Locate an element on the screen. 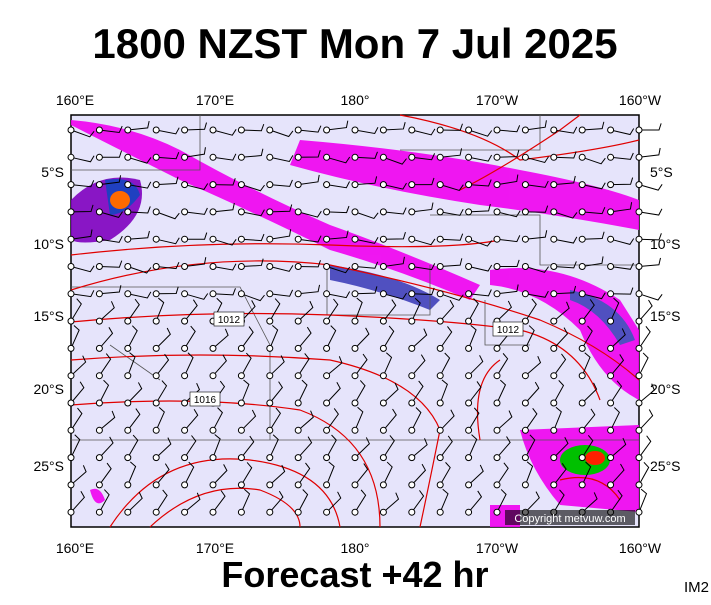  isobar-label: 1016 is located at coordinates (205, 400).